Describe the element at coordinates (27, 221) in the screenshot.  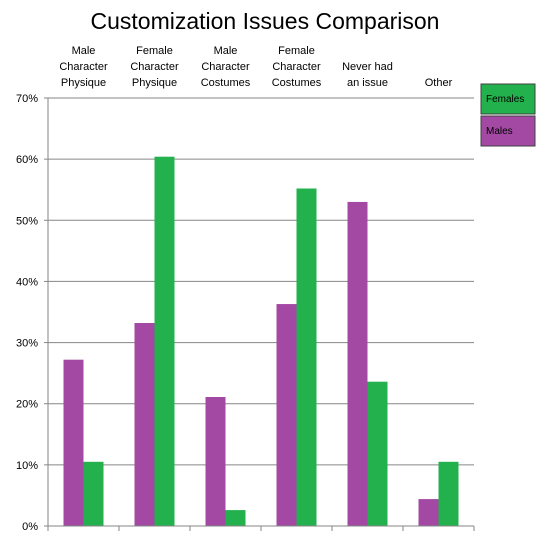
I see `y-tick-label: 50%` at that location.